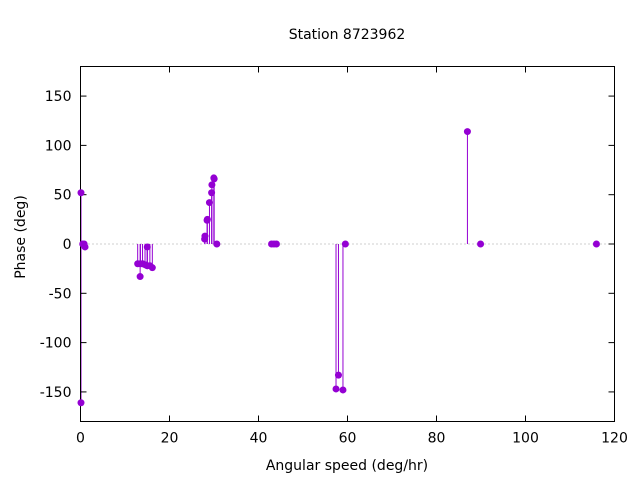 This screenshot has width=640, height=480. What do you see at coordinates (56, 393) in the screenshot?
I see `y-tick-label: -150` at bounding box center [56, 393].